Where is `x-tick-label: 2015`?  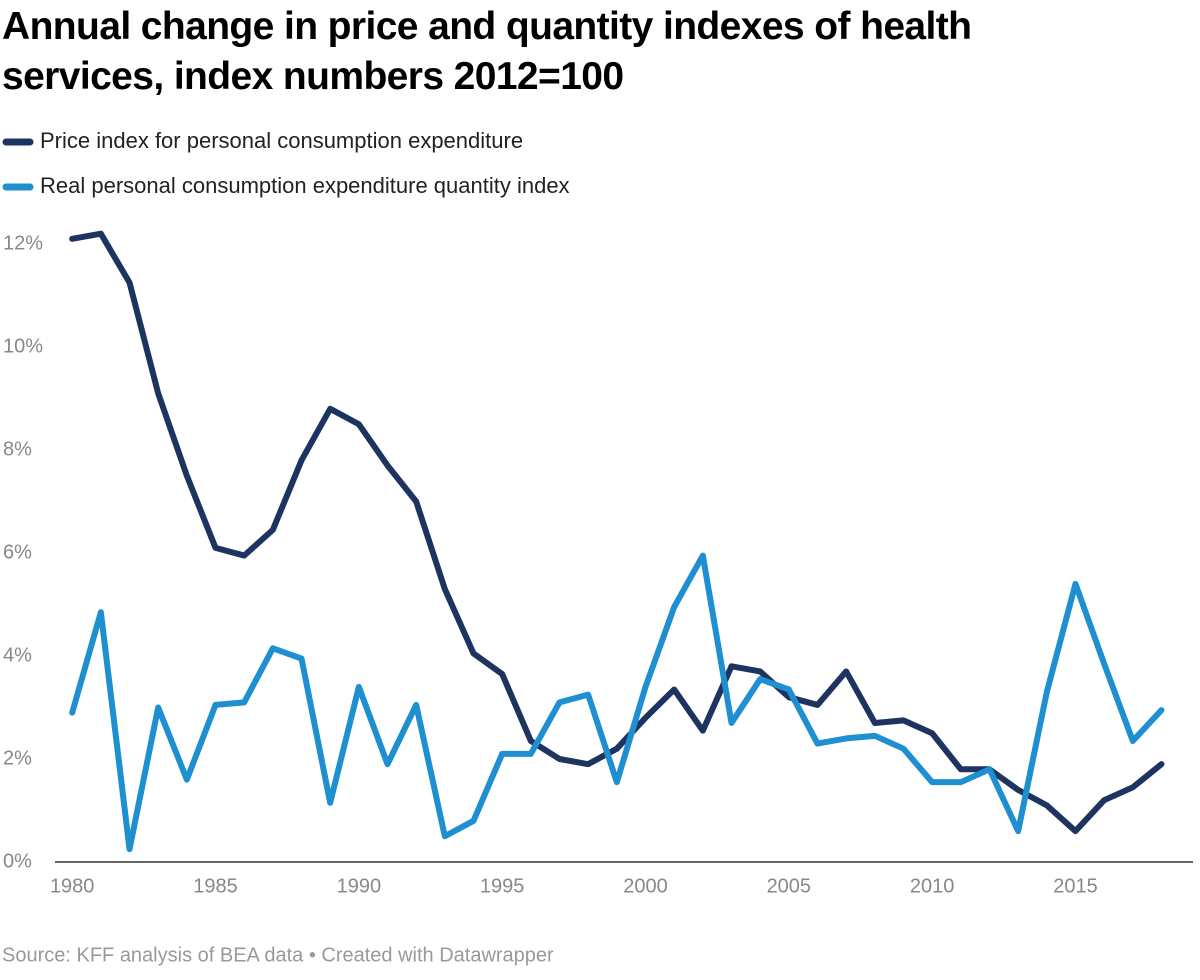
x-tick-label: 2015 is located at coordinates (1075, 886).